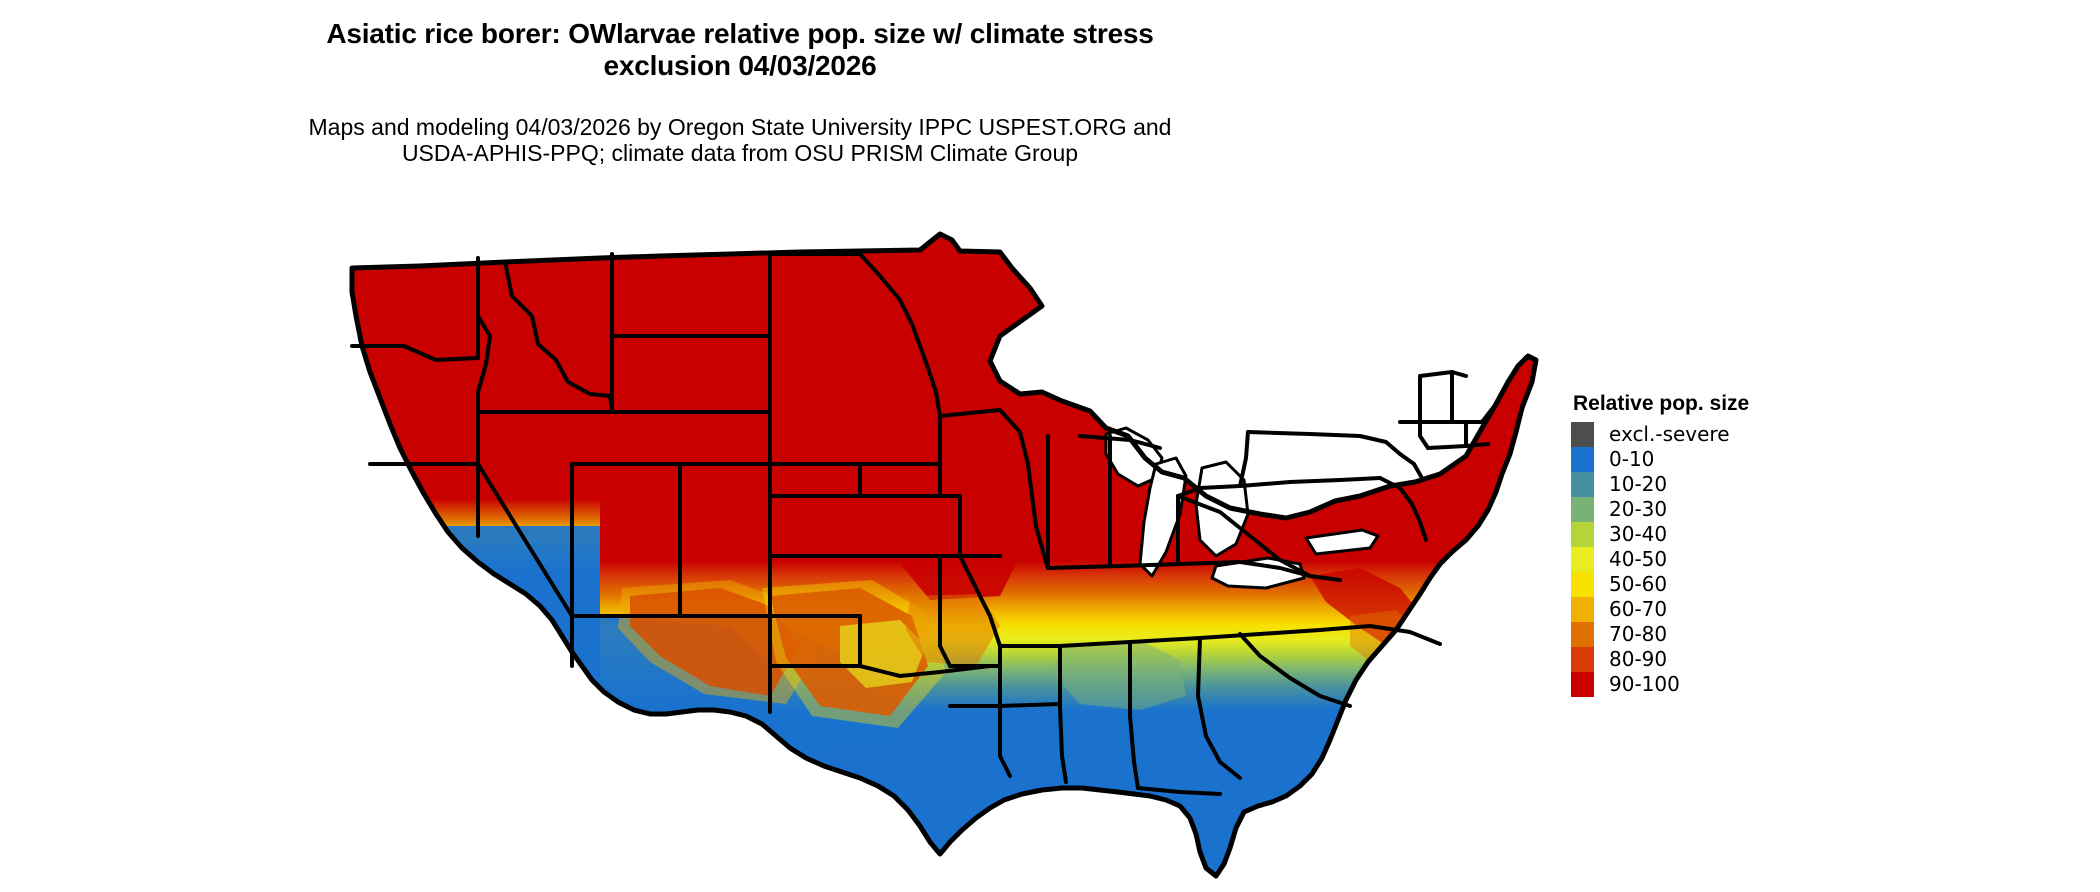  Describe the element at coordinates (1134, 715) in the screenshot. I see `border-al-ga` at that location.